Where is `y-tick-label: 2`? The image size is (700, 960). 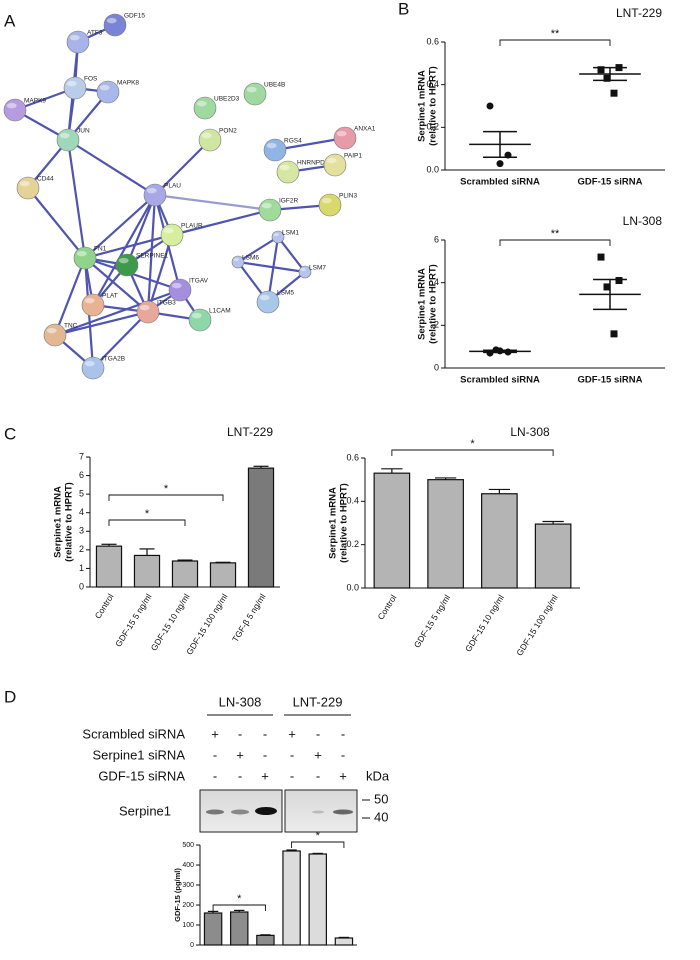
y-tick-label: 2 is located at coordinates (81, 549).